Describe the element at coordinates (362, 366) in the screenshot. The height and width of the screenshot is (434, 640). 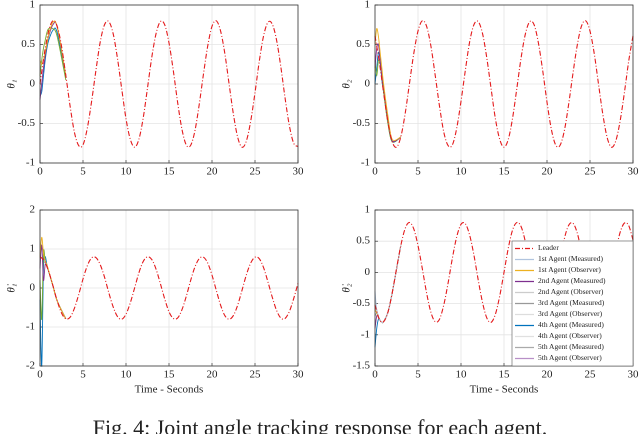
I see `y-tick-label: -1.5` at that location.